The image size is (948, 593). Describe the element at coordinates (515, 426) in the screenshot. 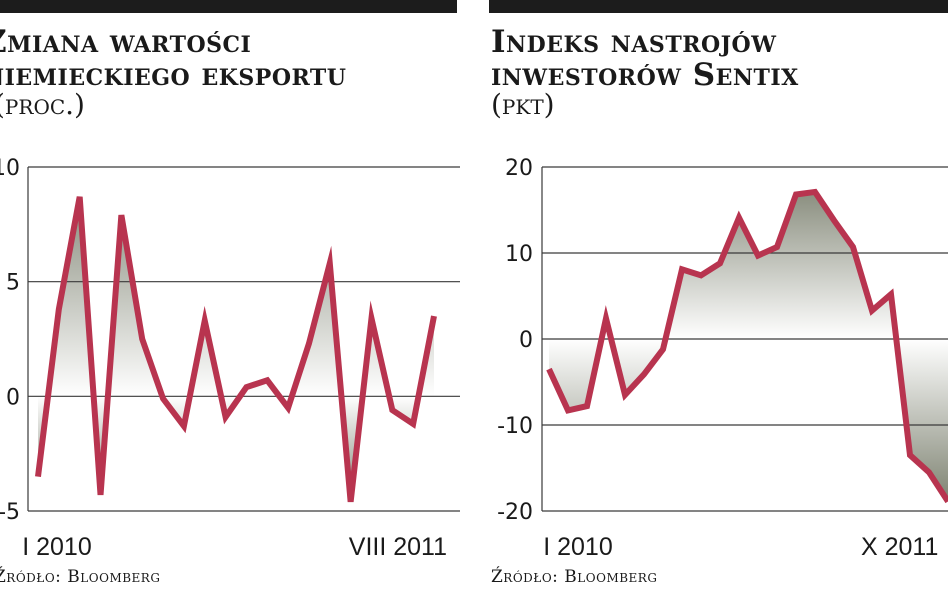

I see `y-tick-label: -10` at that location.